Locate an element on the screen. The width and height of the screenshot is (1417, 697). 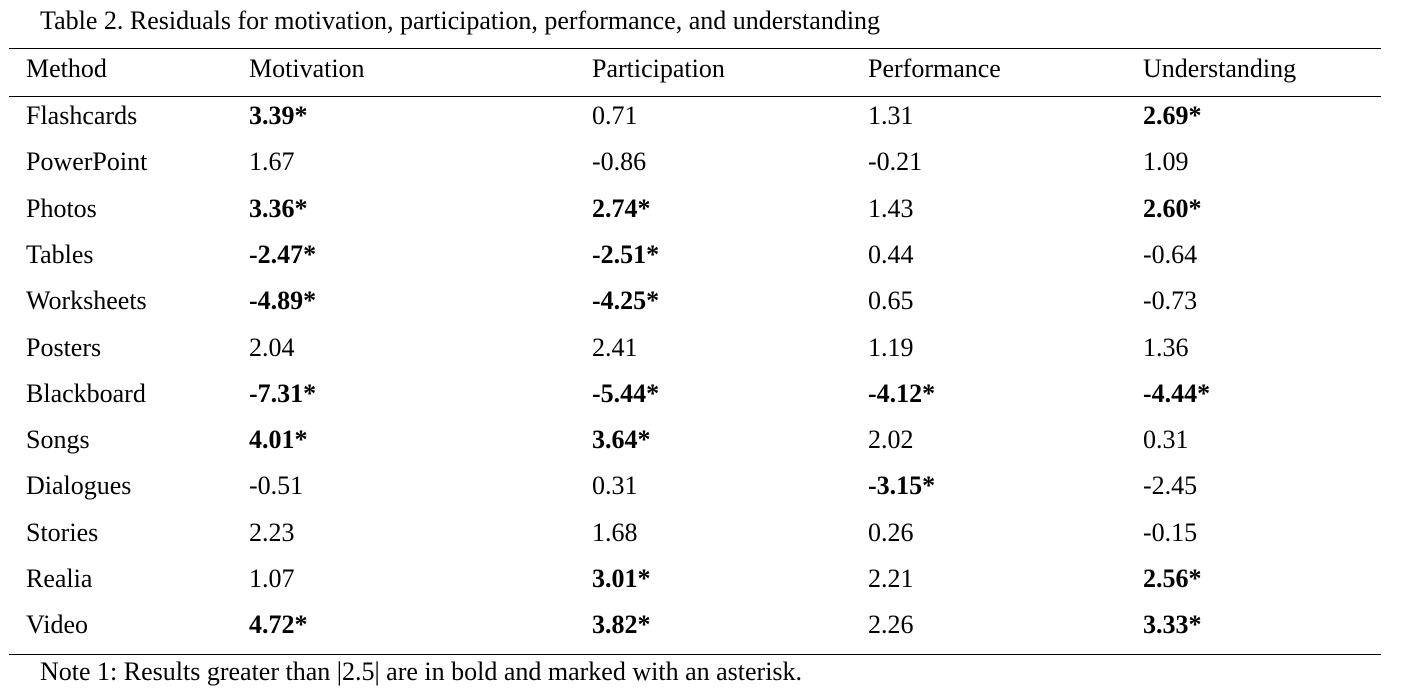
participation-cell: 2.74* is located at coordinates (621, 208).